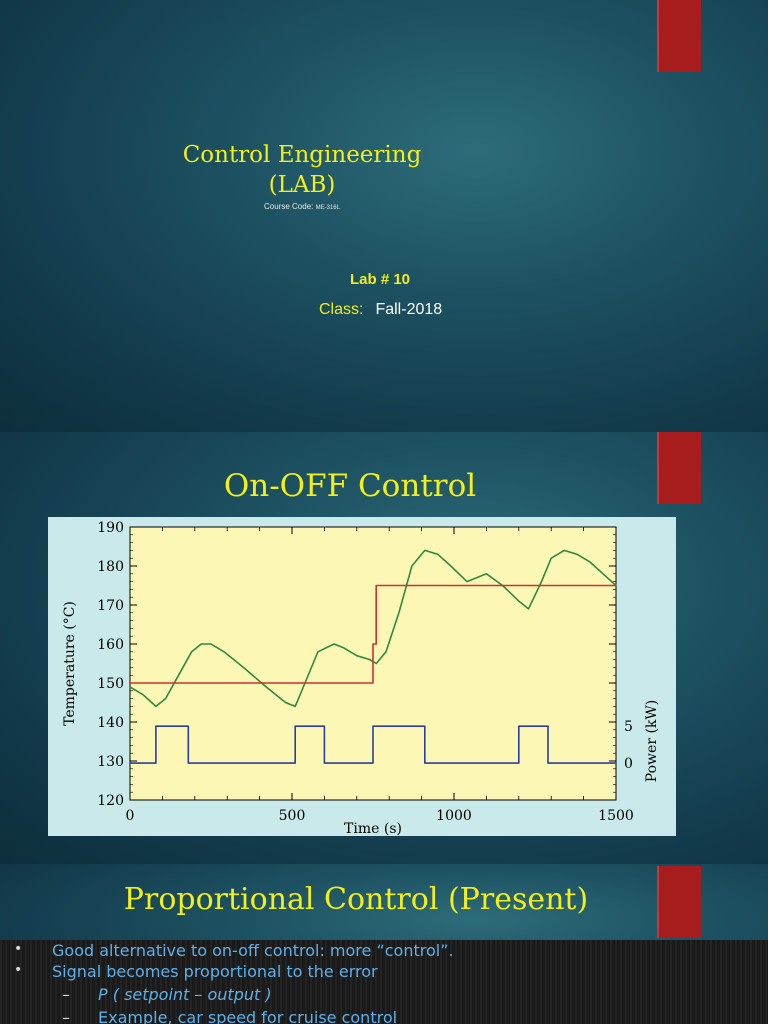 This screenshot has height=1024, width=768. Describe the element at coordinates (110, 801) in the screenshot. I see `y-tick-label: 120` at that location.